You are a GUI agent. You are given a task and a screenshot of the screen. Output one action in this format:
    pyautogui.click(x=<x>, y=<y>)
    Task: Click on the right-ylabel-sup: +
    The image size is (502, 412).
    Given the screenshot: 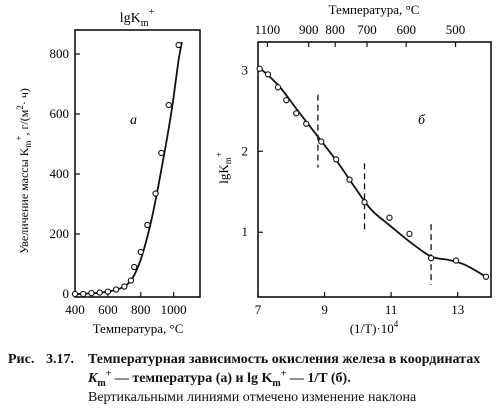 What is the action you would take?
    pyautogui.click(x=219, y=154)
    